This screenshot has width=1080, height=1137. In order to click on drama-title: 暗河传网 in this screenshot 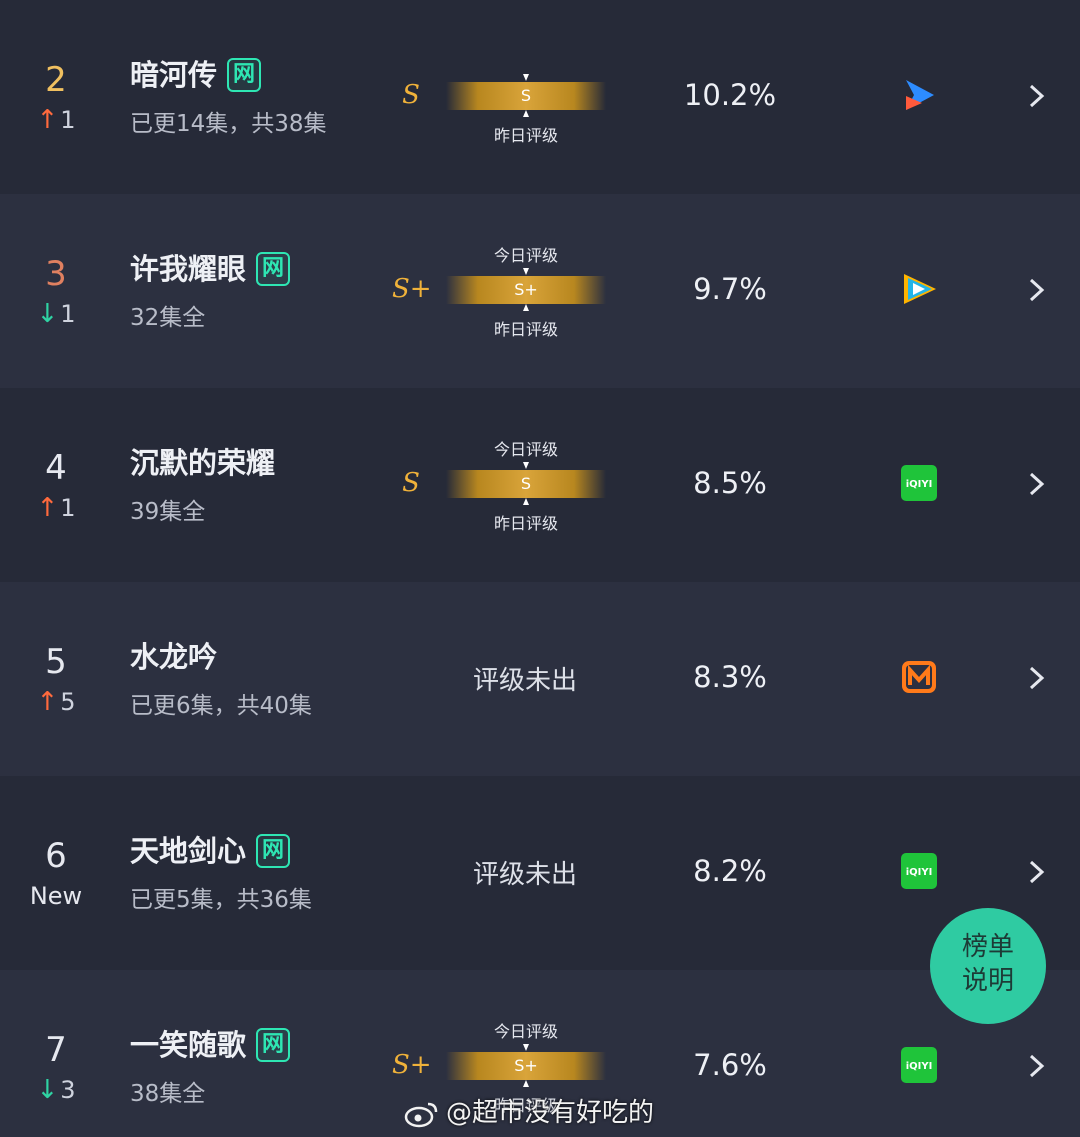, I will do `click(196, 75)`.